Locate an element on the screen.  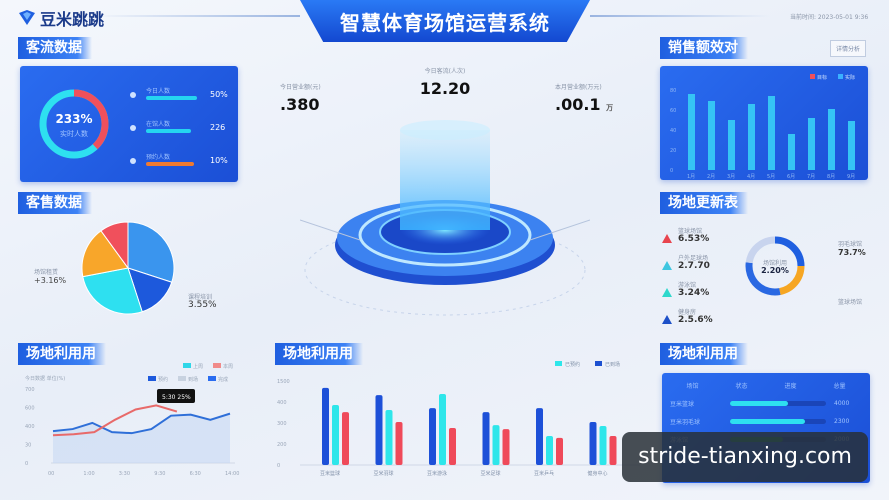
passenger-row: 预约人数 10% is located at coordinates (180, 164).